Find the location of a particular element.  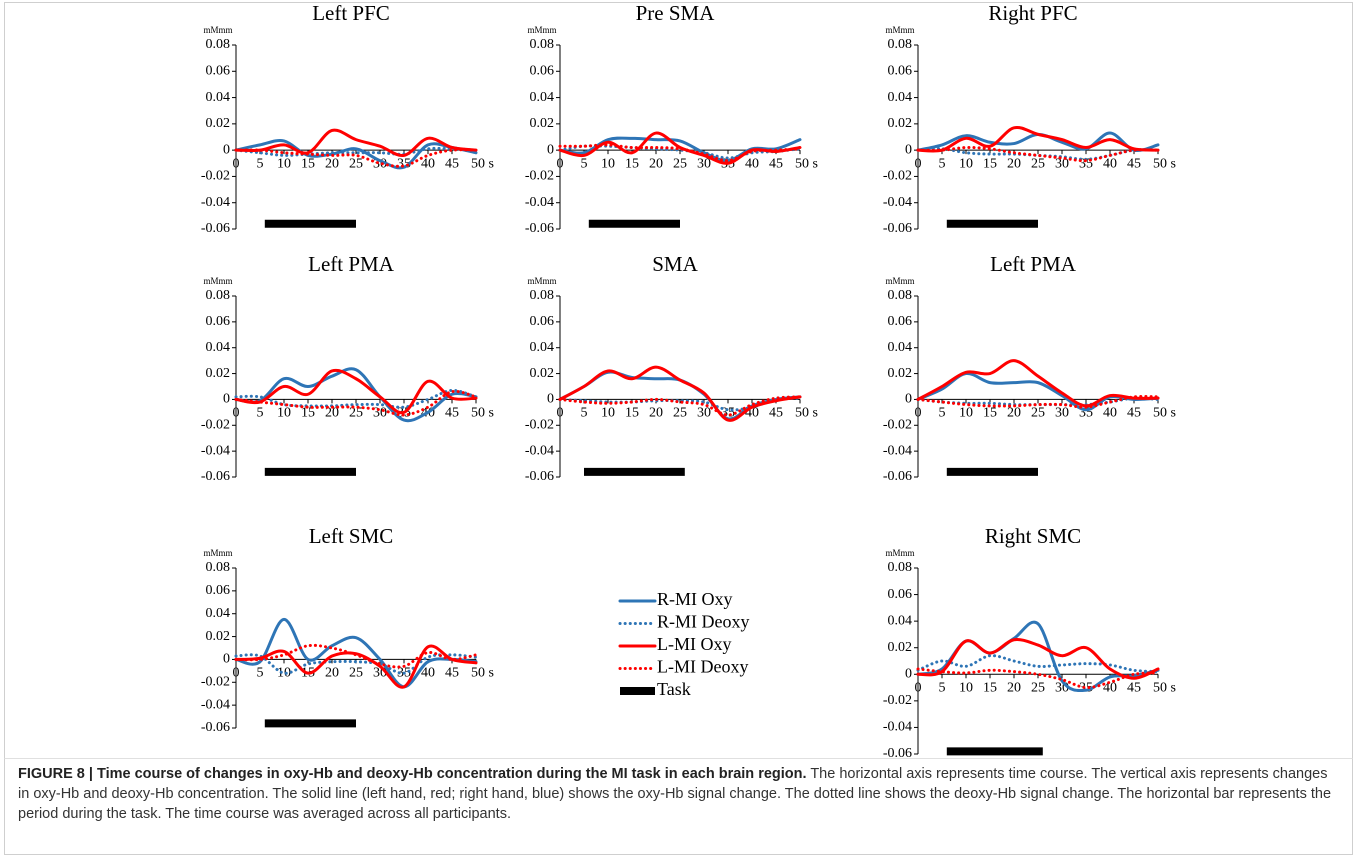

chart-title: Pre SMA is located at coordinates (676, 13).